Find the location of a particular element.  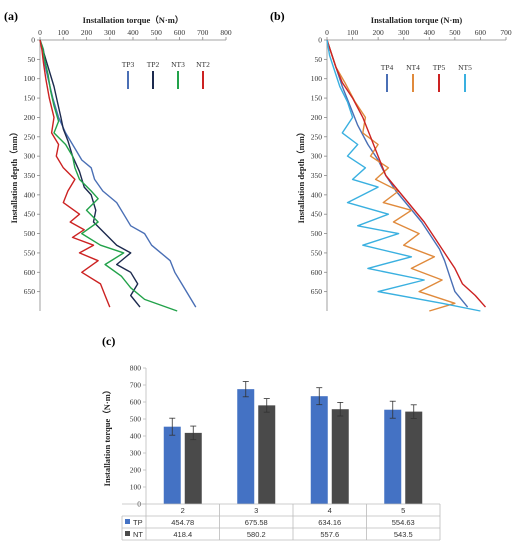

series-line-TP3 is located at coordinates (118, 173).